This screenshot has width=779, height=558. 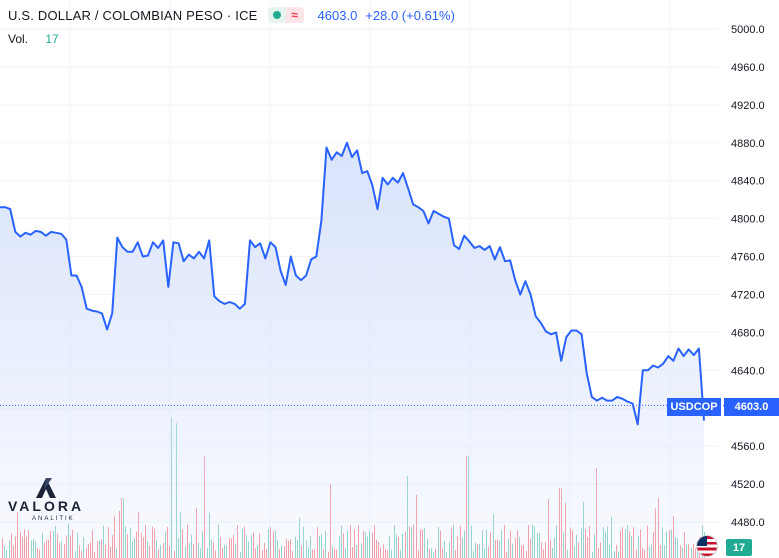 What do you see at coordinates (748, 523) in the screenshot?
I see `y-tick-label: 4480.0` at bounding box center [748, 523].